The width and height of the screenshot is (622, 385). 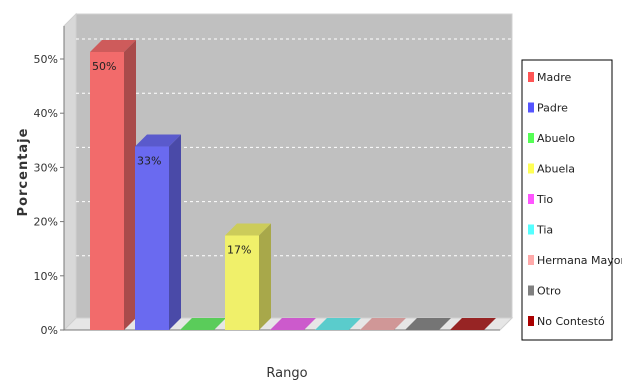 What do you see at coordinates (579, 260) in the screenshot?
I see `legend-label: Hermana Mayor` at bounding box center [579, 260].